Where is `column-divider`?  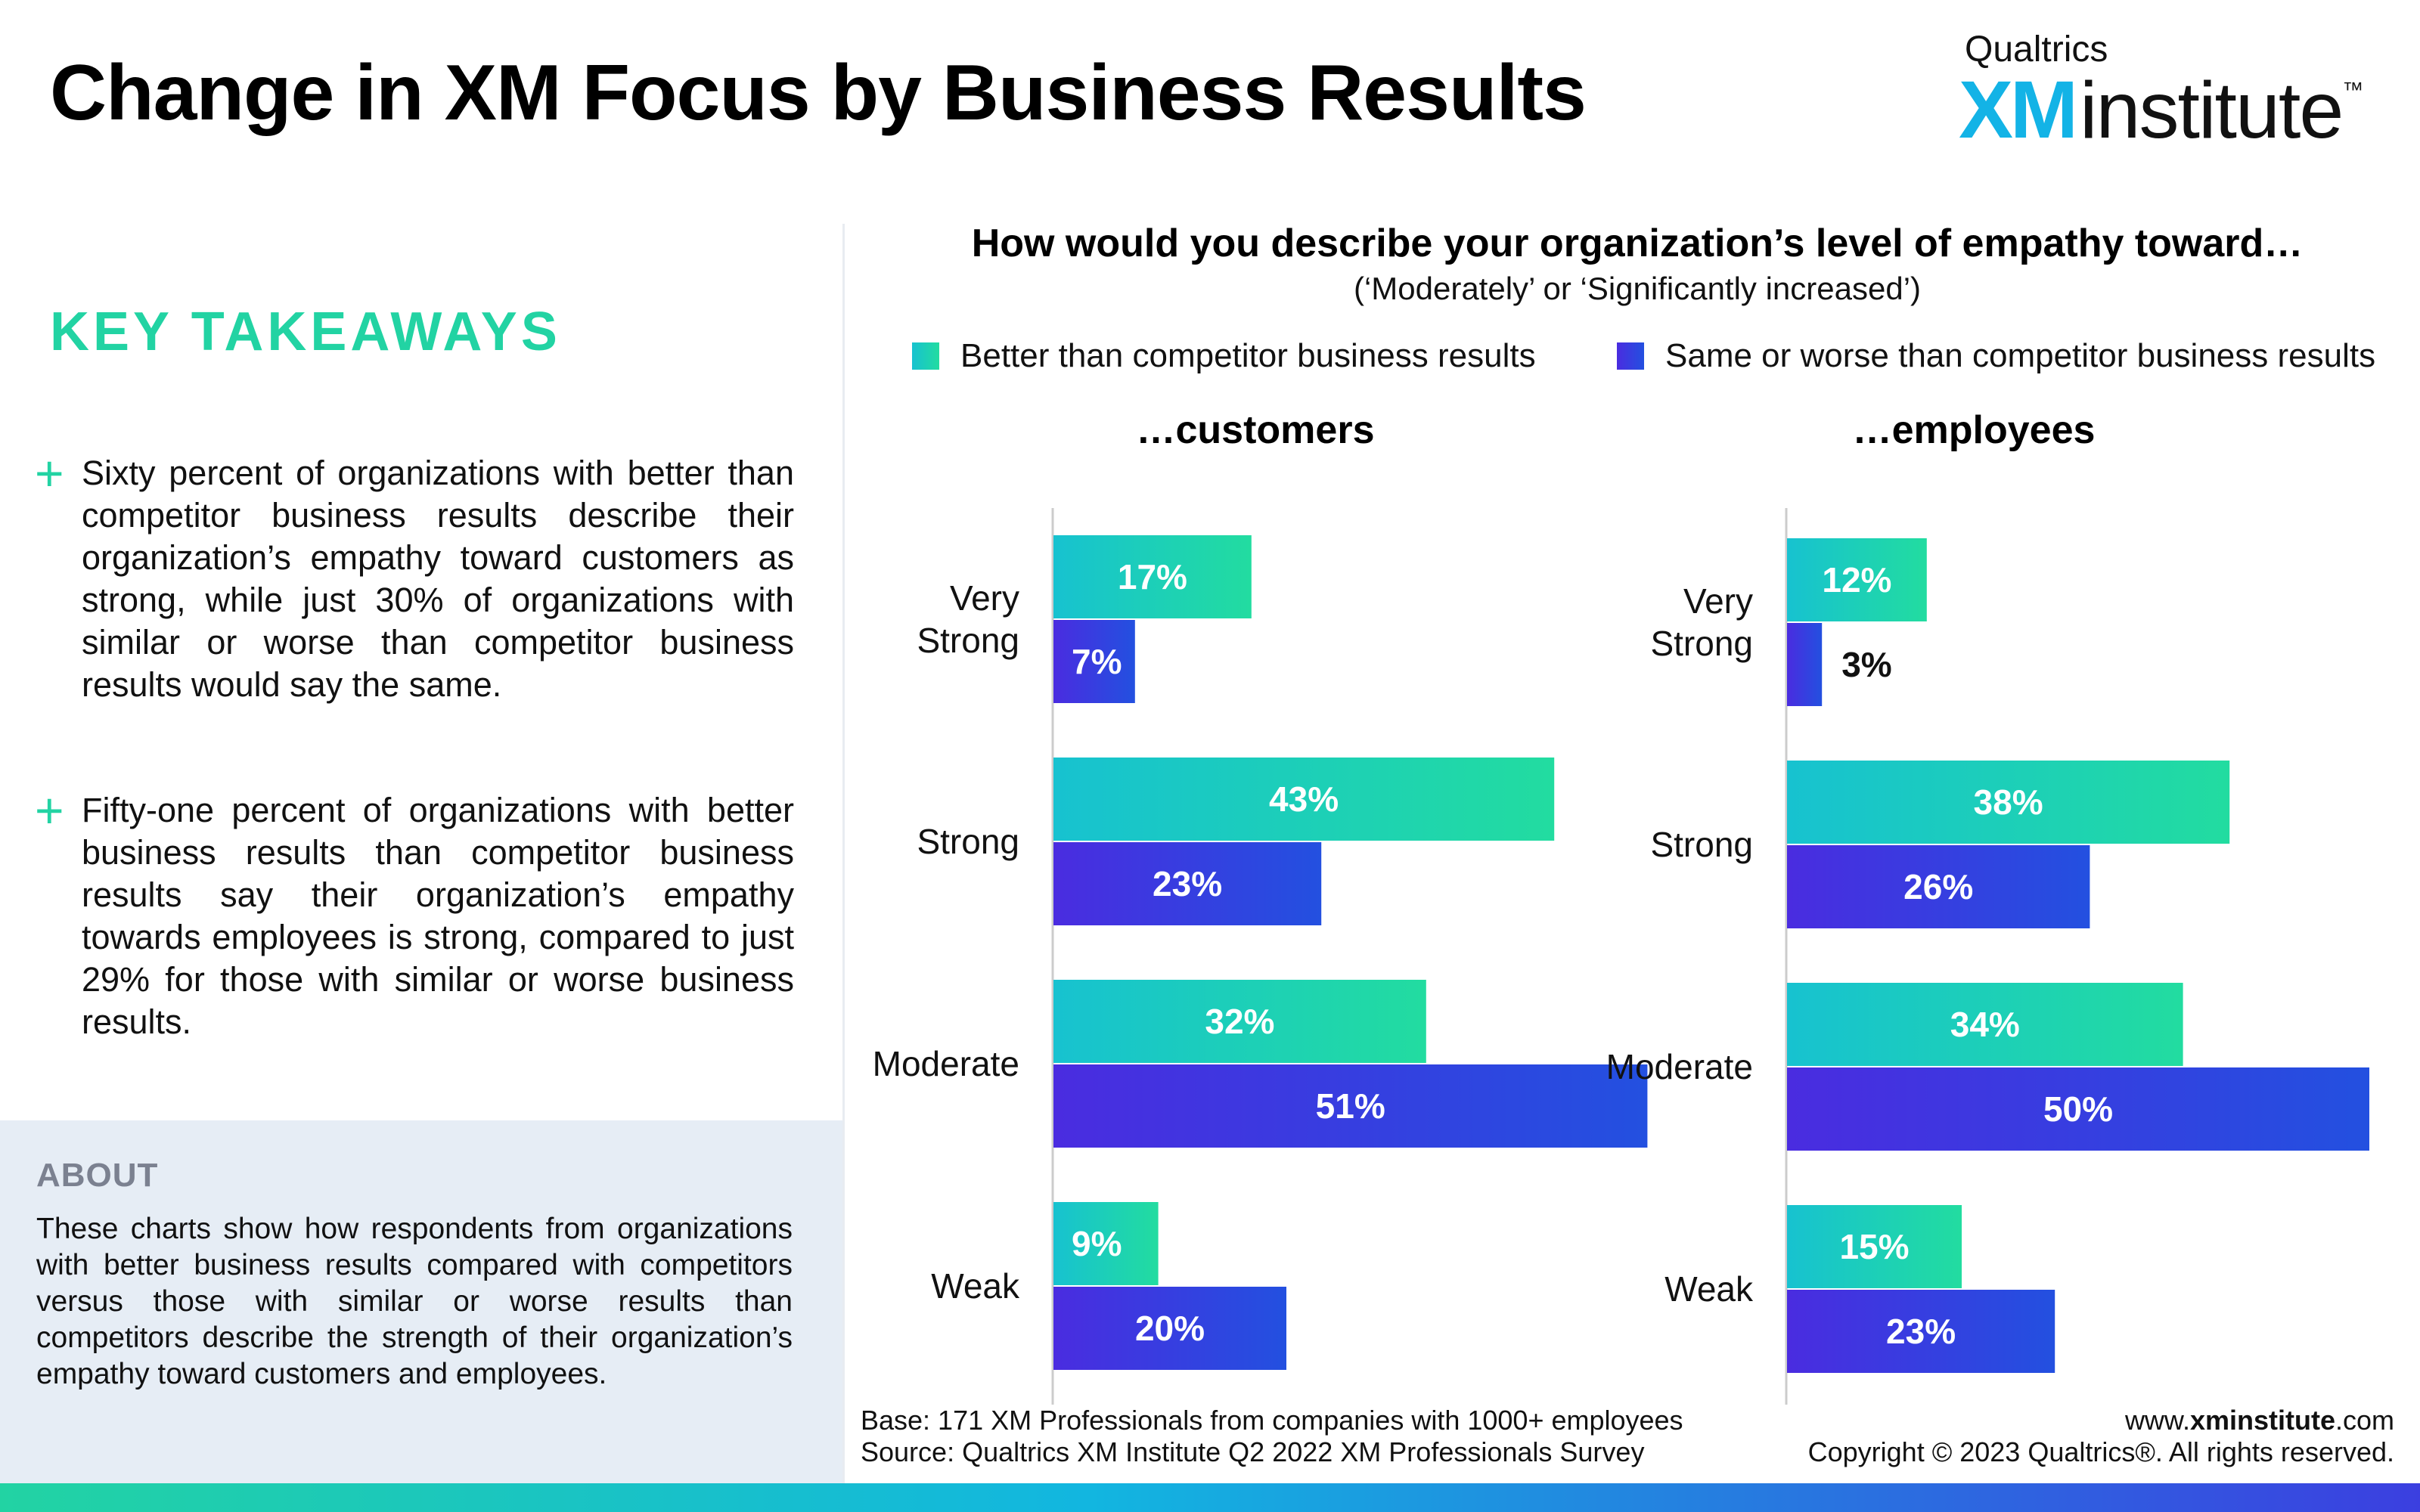 column-divider is located at coordinates (843, 853).